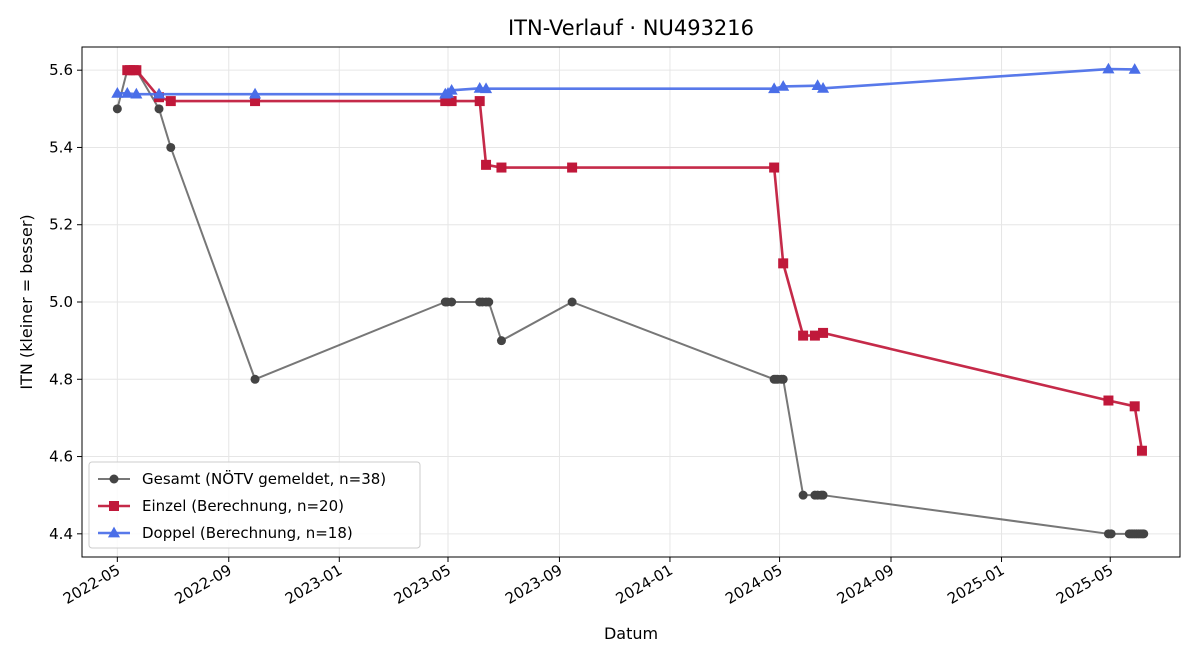  What do you see at coordinates (631, 633) in the screenshot?
I see `x-axis-label: Datum` at bounding box center [631, 633].